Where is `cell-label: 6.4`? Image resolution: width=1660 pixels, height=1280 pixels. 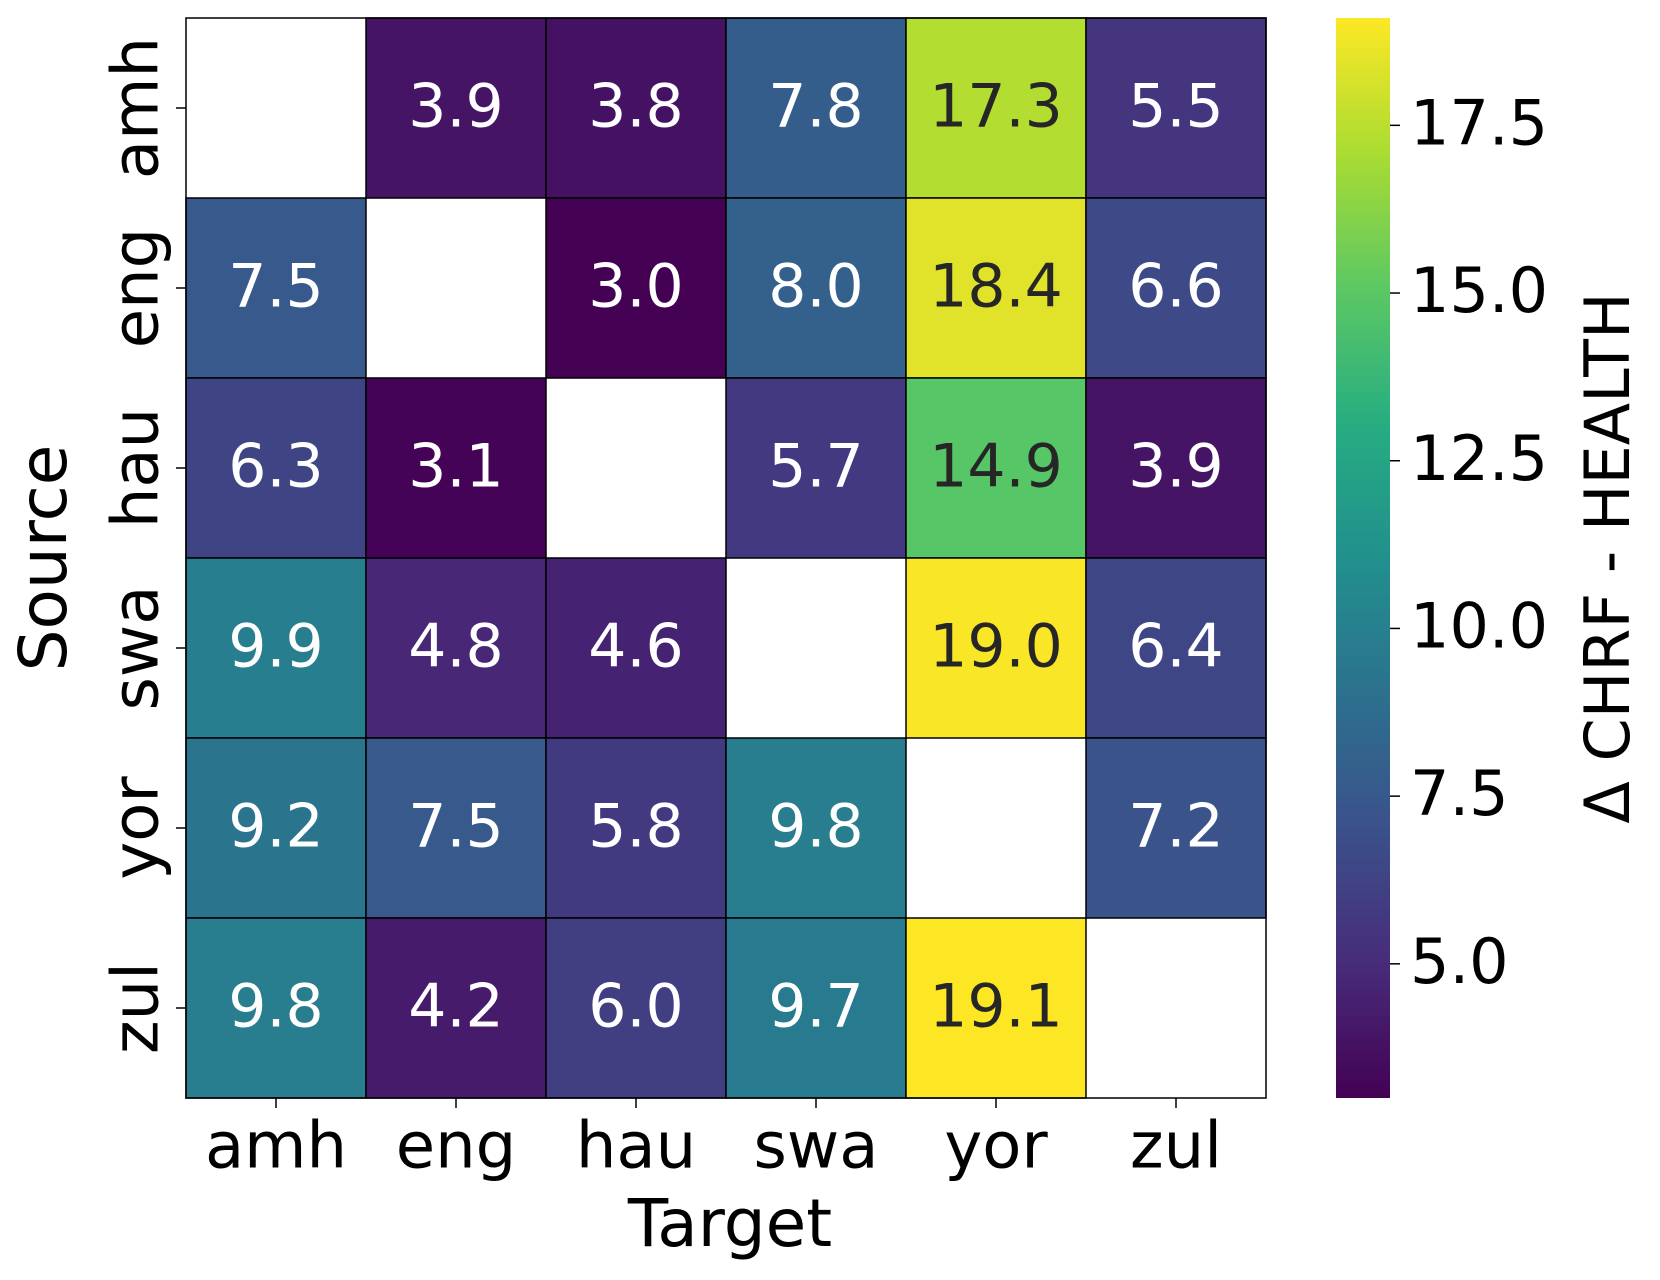
cell-label: 6.4 is located at coordinates (1175, 647).